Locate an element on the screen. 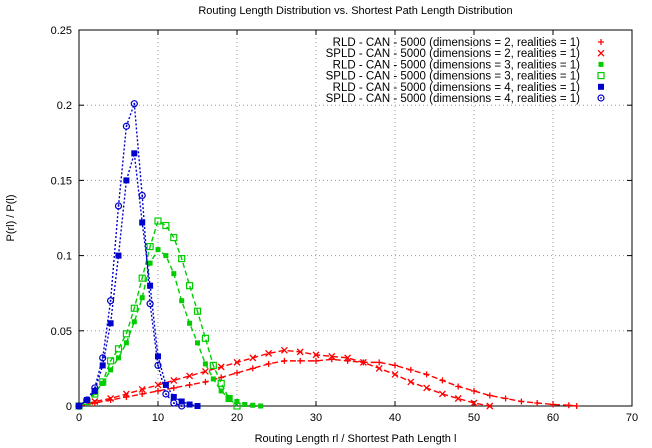 This screenshot has width=652, height=448. y-tick-label: 0.25 is located at coordinates (61, 31).